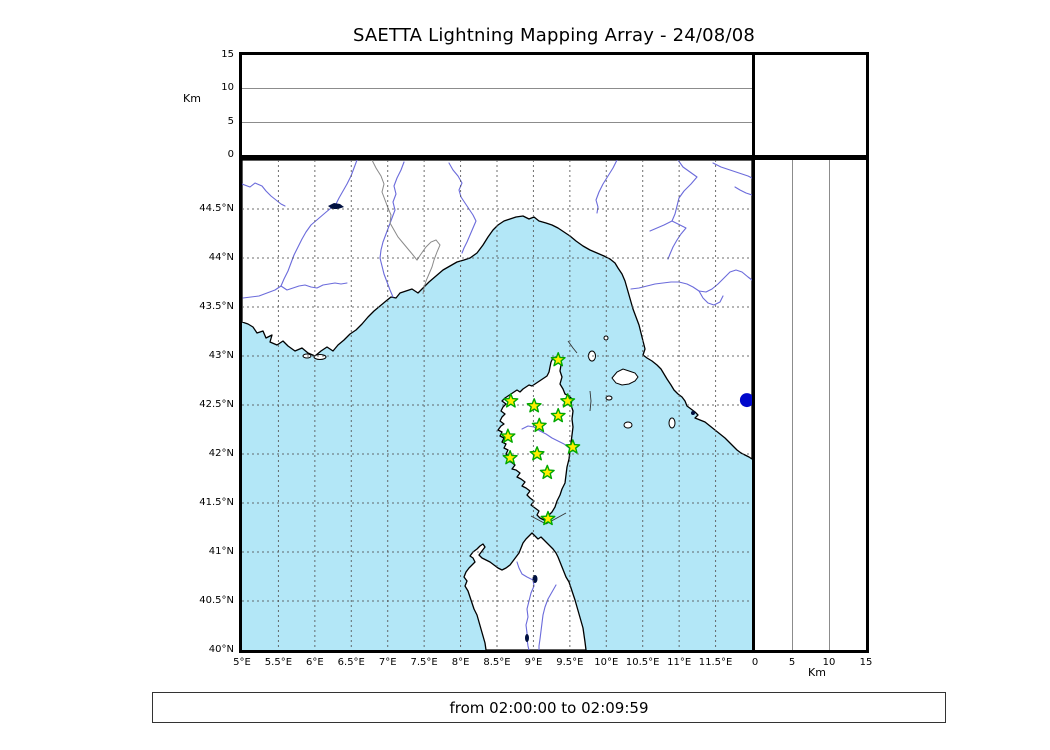 The width and height of the screenshot is (1050, 750). I want to click on tick-label: 9.5°E, so click(570, 662).